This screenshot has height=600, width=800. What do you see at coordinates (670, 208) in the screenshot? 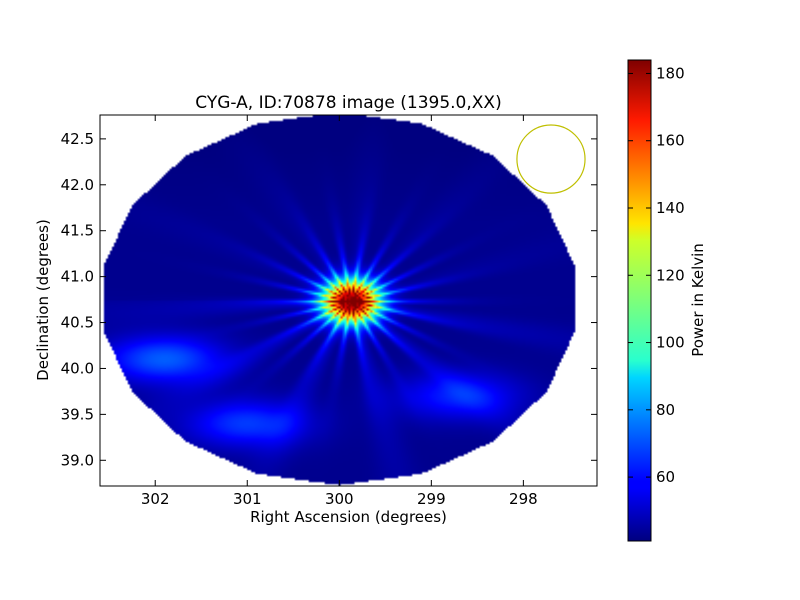
I see `colorbar-tick-label: 140` at bounding box center [670, 208].